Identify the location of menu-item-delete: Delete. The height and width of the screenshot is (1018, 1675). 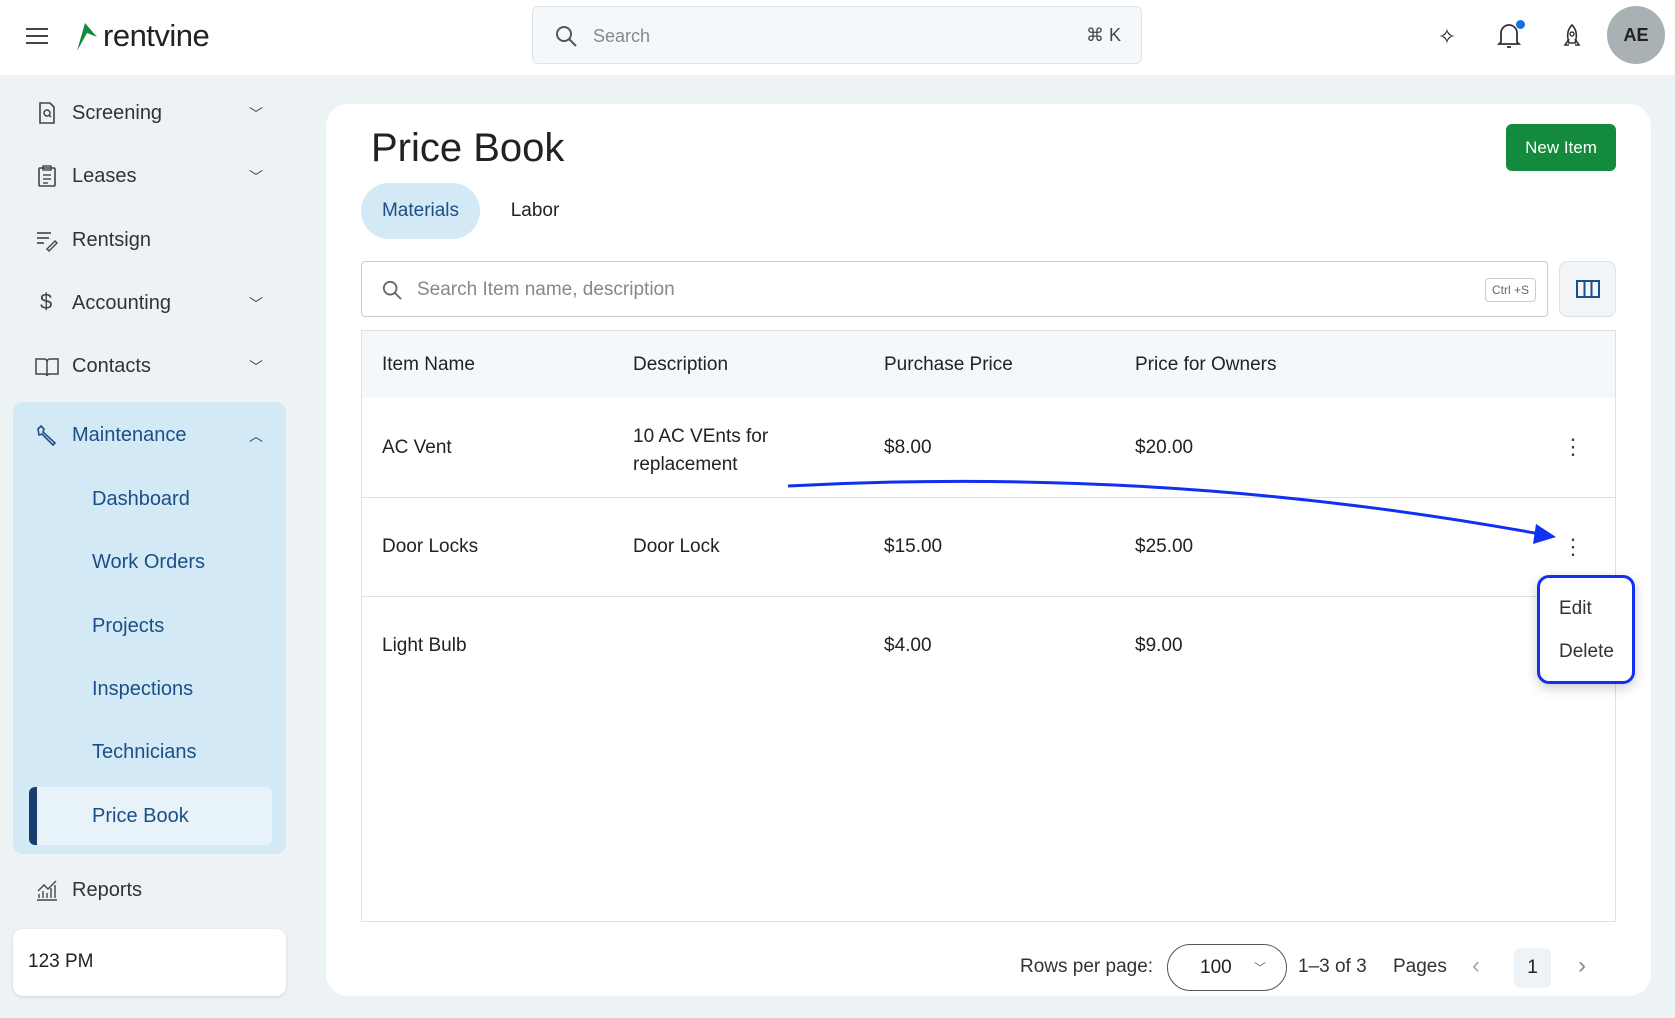
(1586, 651).